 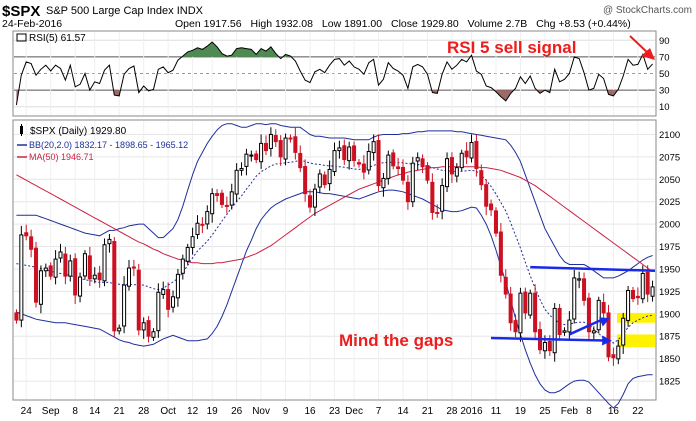 I want to click on rsi-sell-arrow, so click(x=642, y=47).